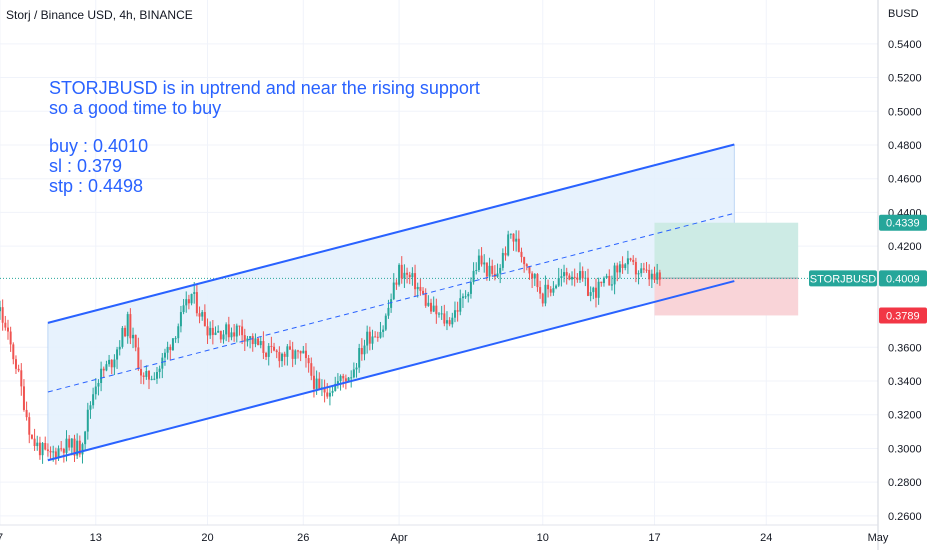 The image size is (932, 550). Describe the element at coordinates (399, 538) in the screenshot. I see `x-tick-label: Apr` at that location.